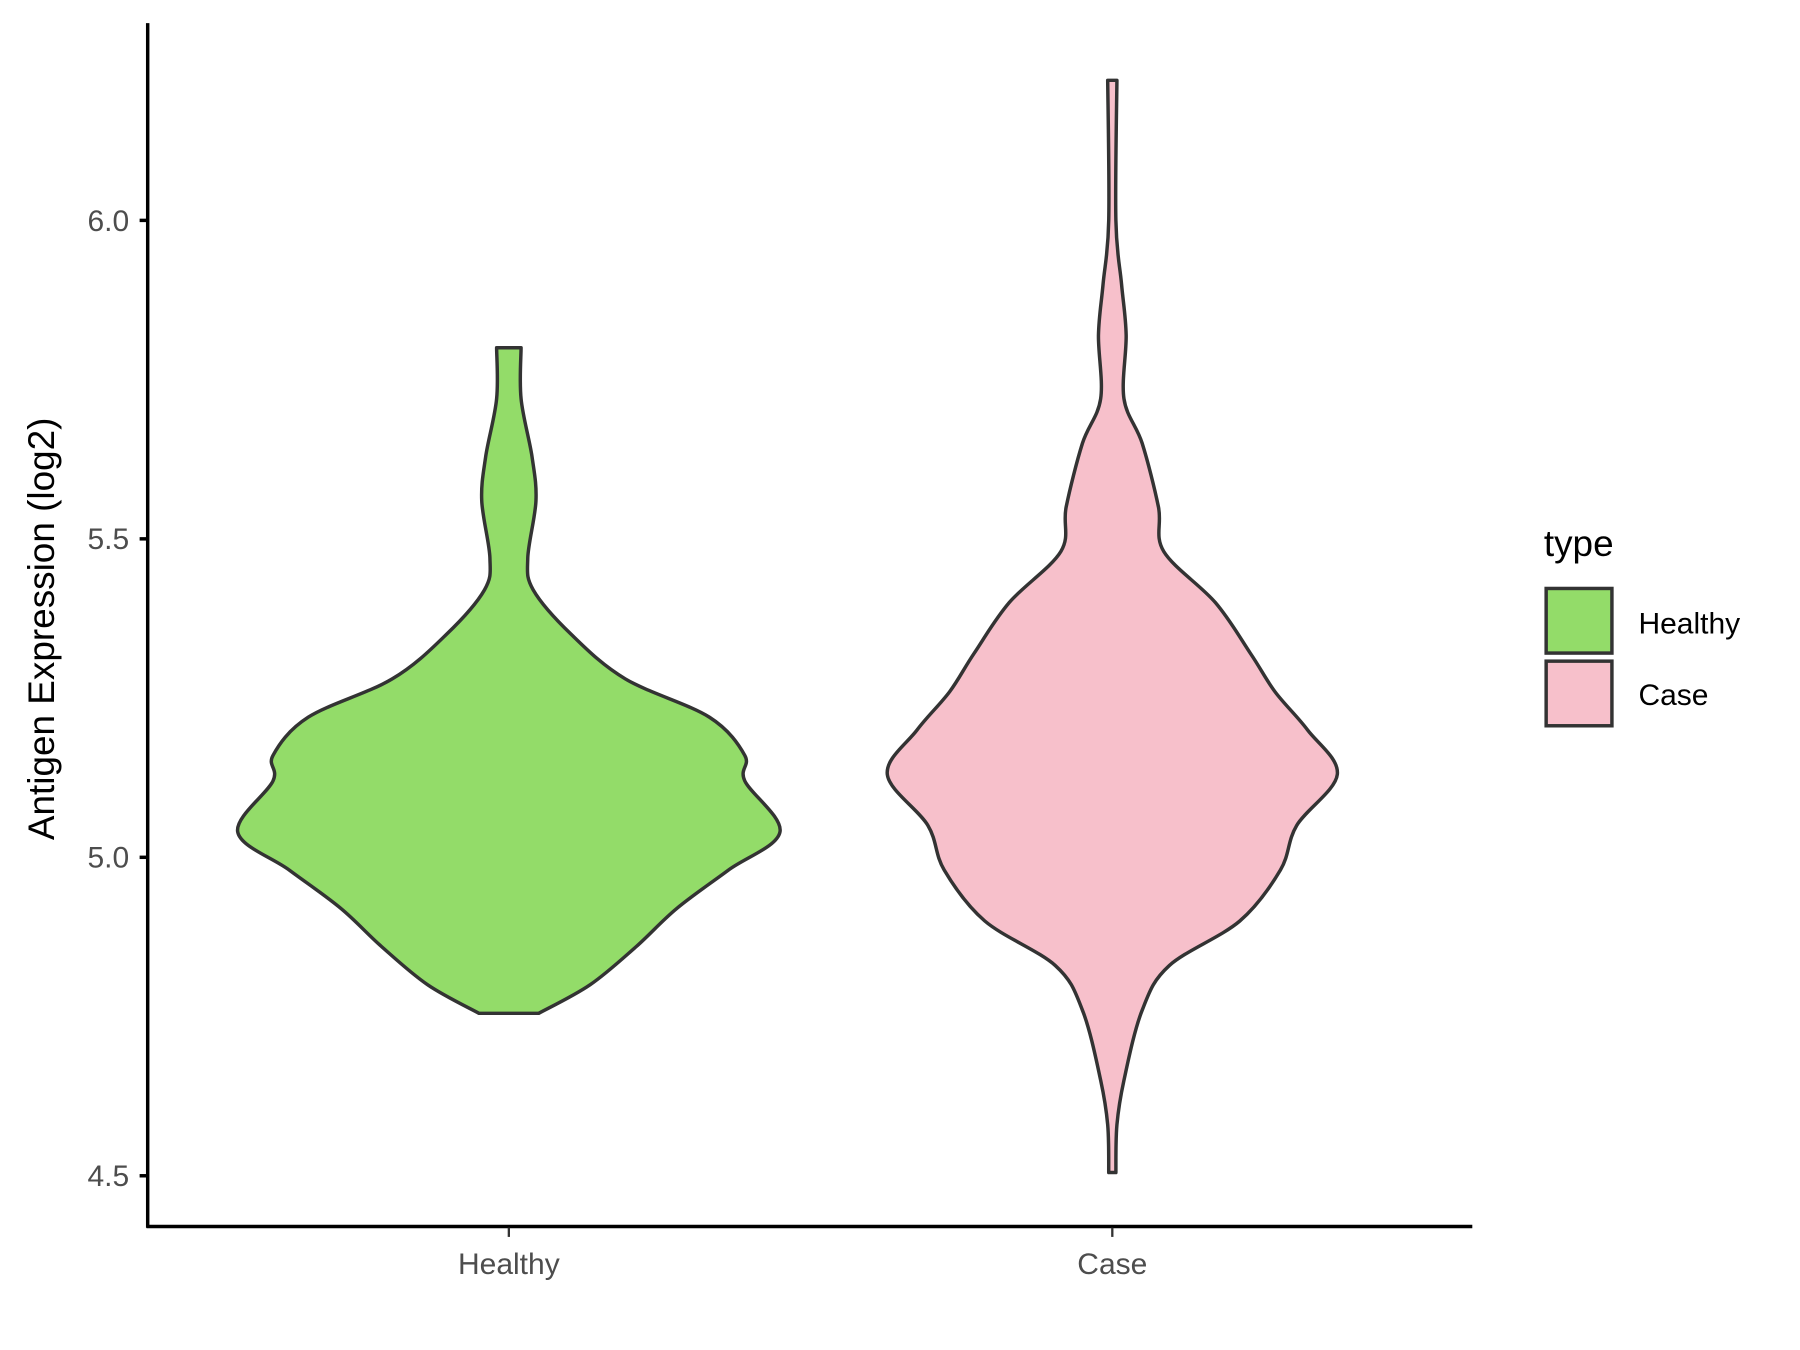 This screenshot has width=1800, height=1350. Describe the element at coordinates (109, 1176) in the screenshot. I see `y-tick-label: 4.5` at that location.